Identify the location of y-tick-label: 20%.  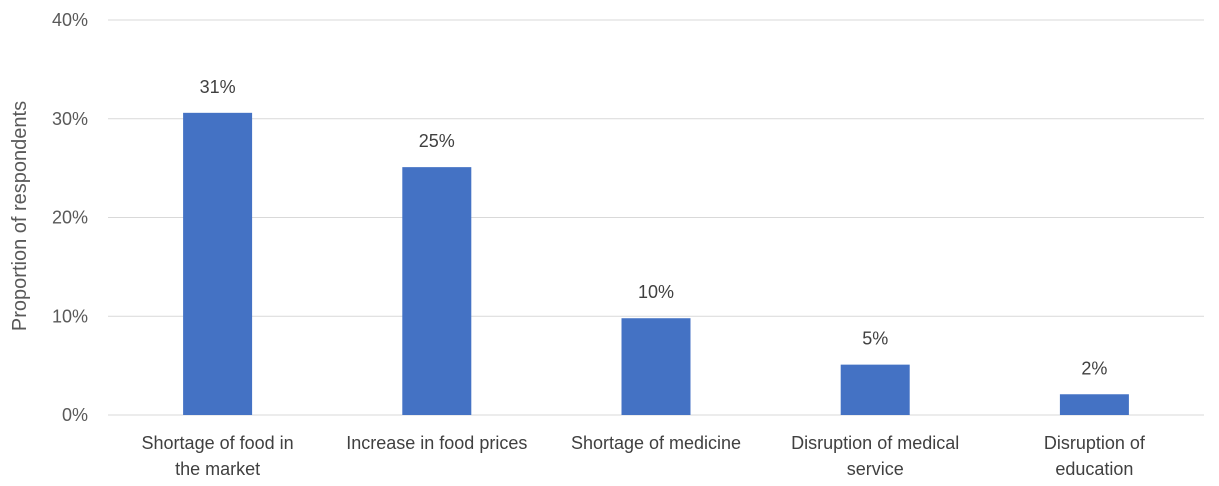
(70, 218).